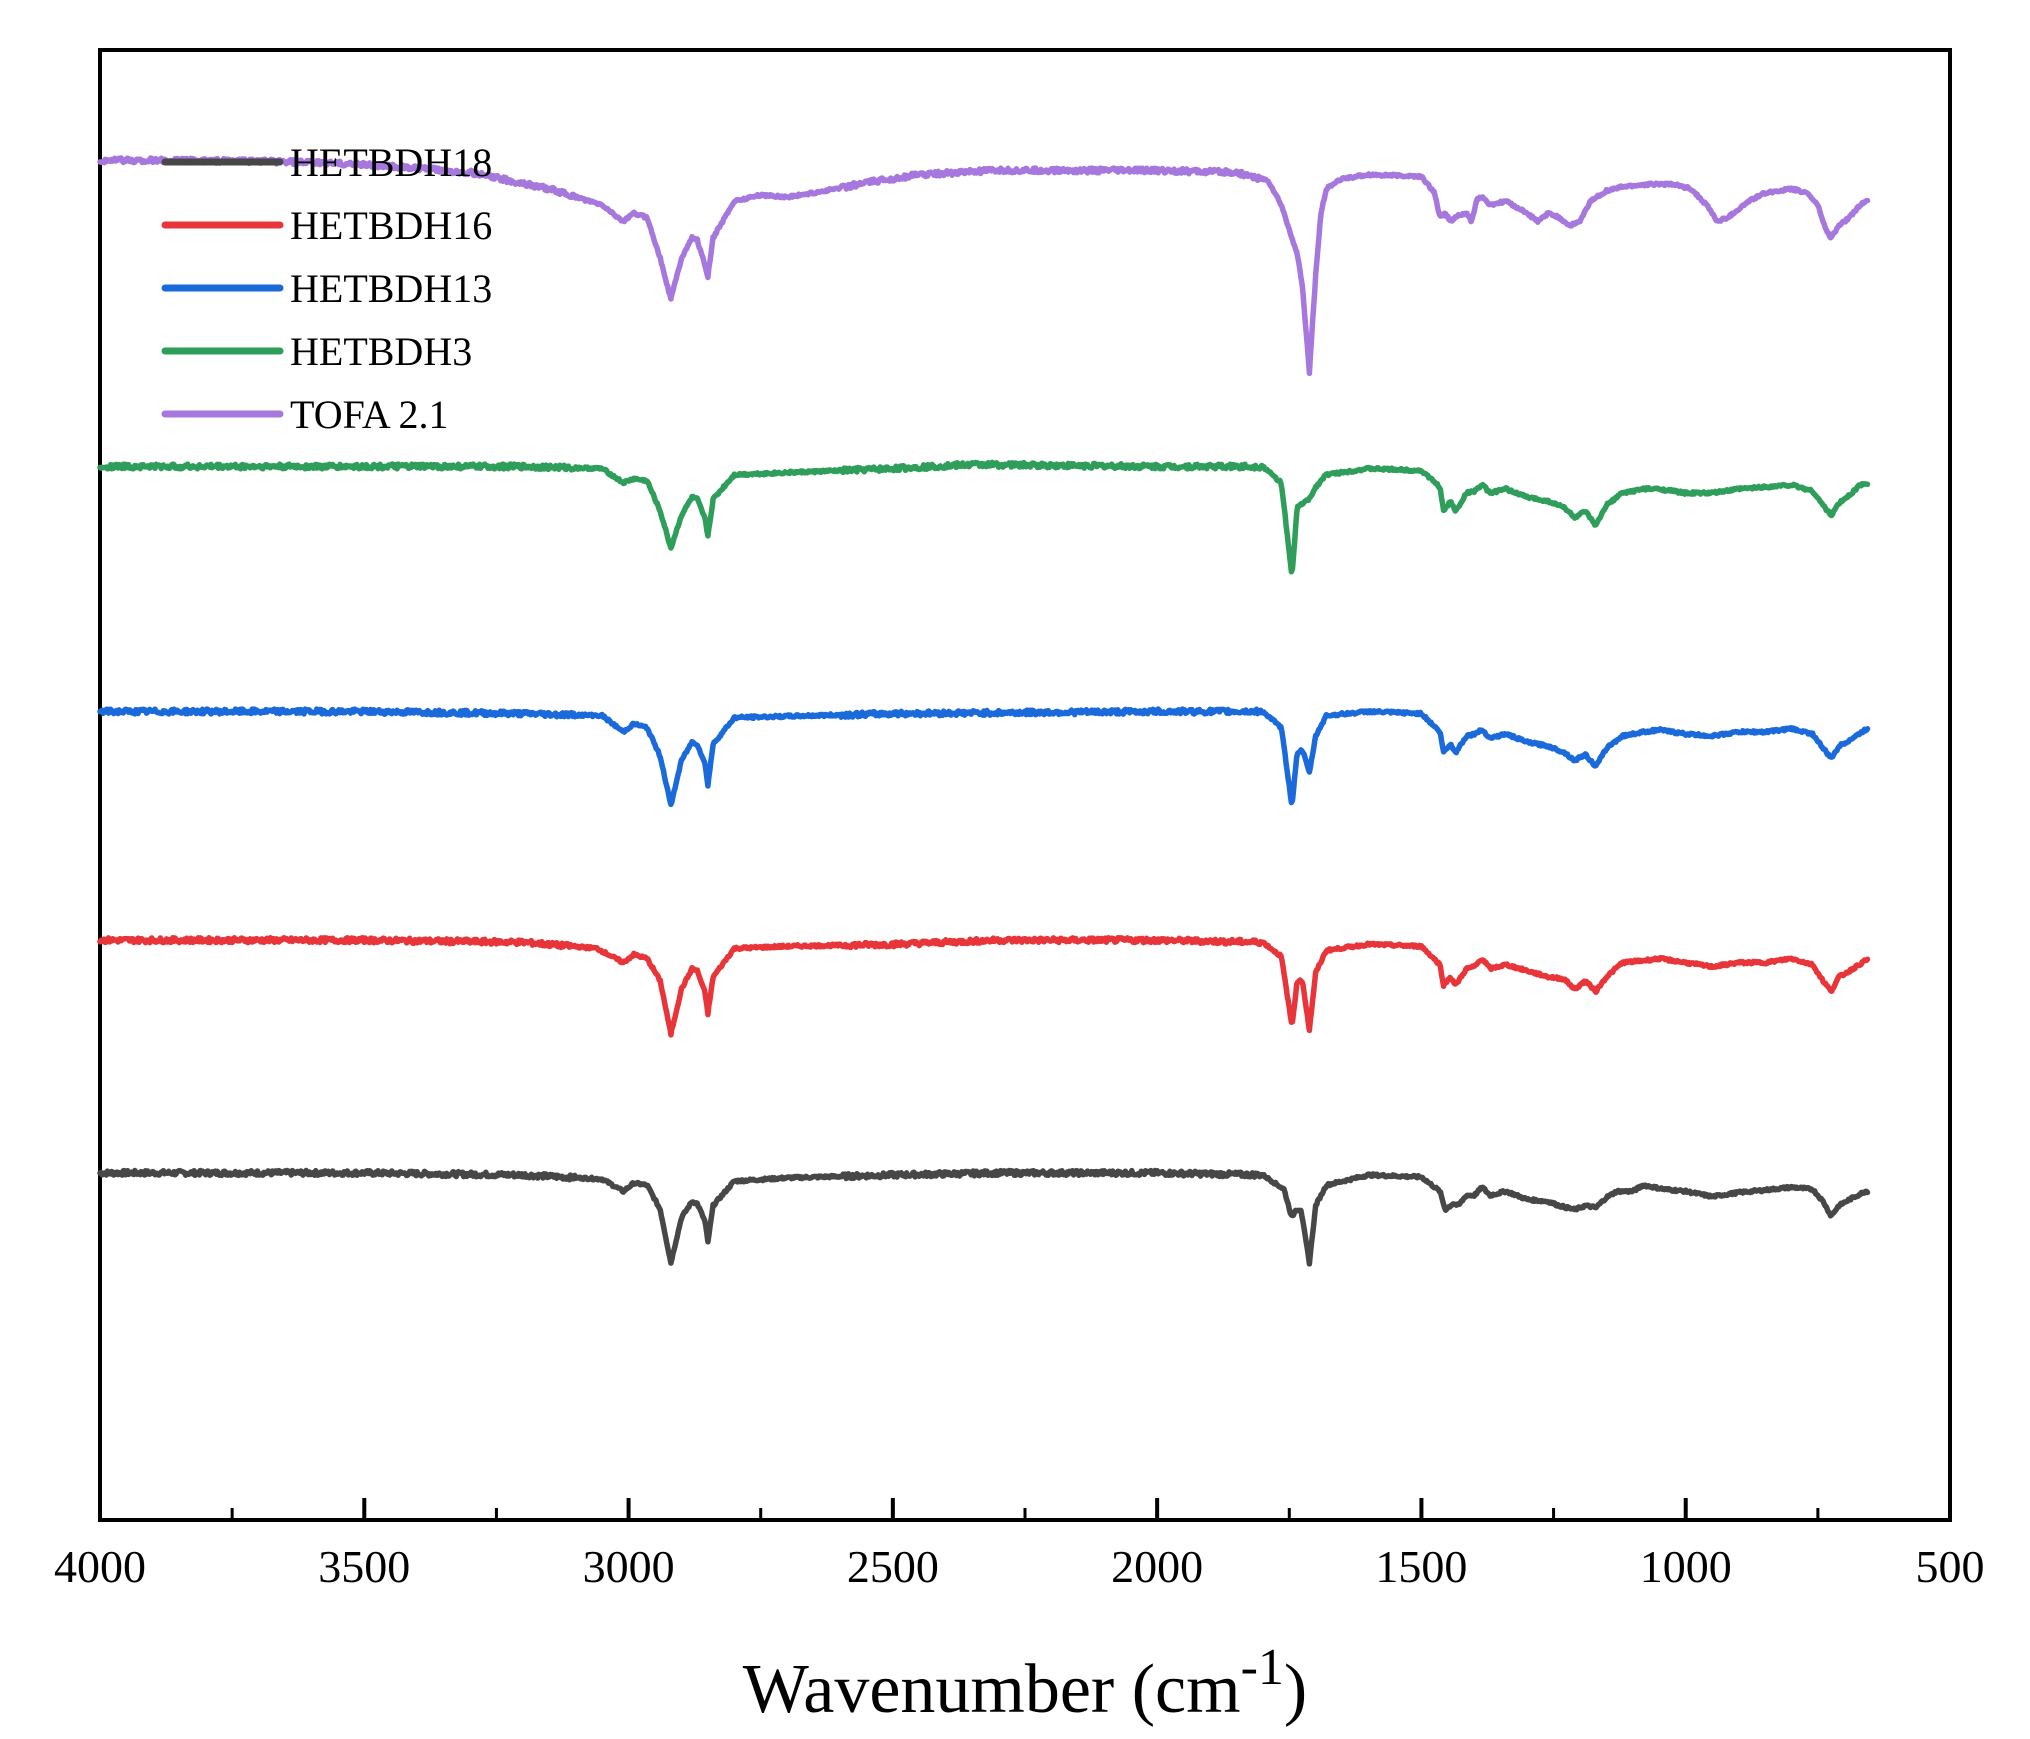  I want to click on series-line-hetbdh18, so click(984, 1217).